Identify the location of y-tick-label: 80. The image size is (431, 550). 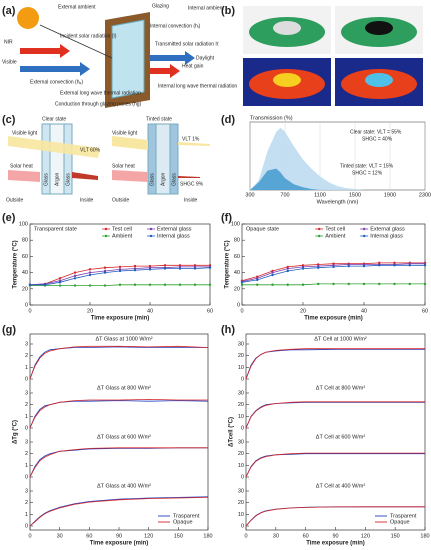
(237, 241).